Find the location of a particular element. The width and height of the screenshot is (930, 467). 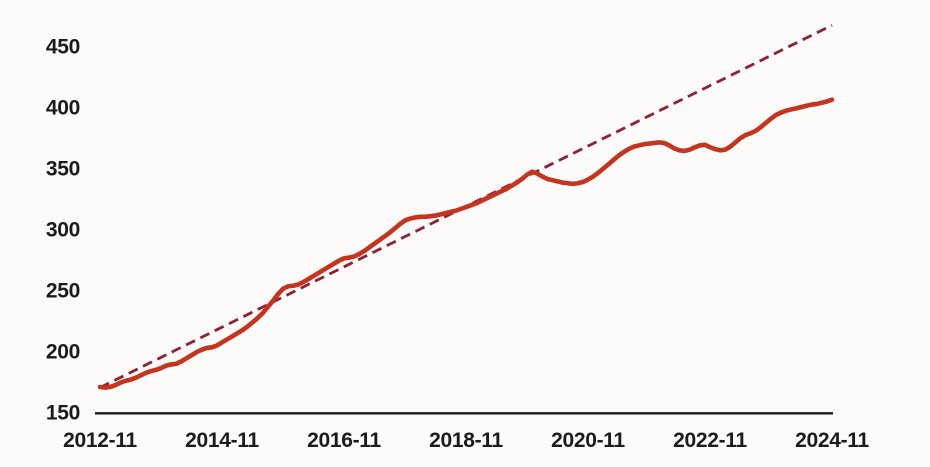

y-tick-label: 300 is located at coordinates (63, 230).